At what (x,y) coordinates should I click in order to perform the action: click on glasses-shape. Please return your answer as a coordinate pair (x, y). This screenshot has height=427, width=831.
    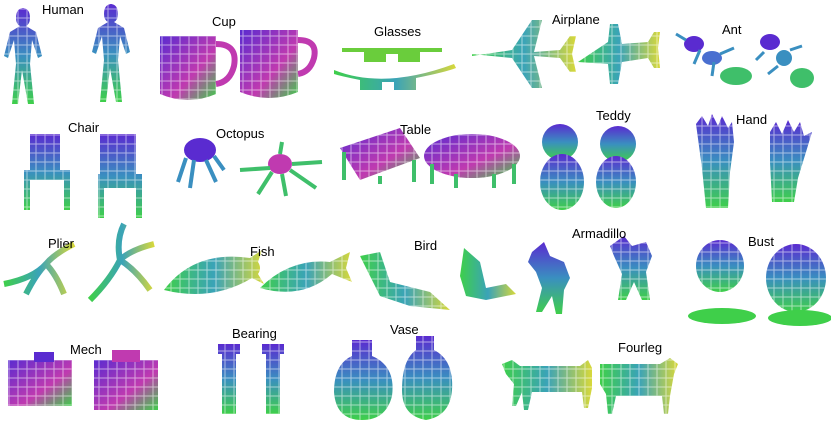
    Looking at the image, I should click on (395, 69).